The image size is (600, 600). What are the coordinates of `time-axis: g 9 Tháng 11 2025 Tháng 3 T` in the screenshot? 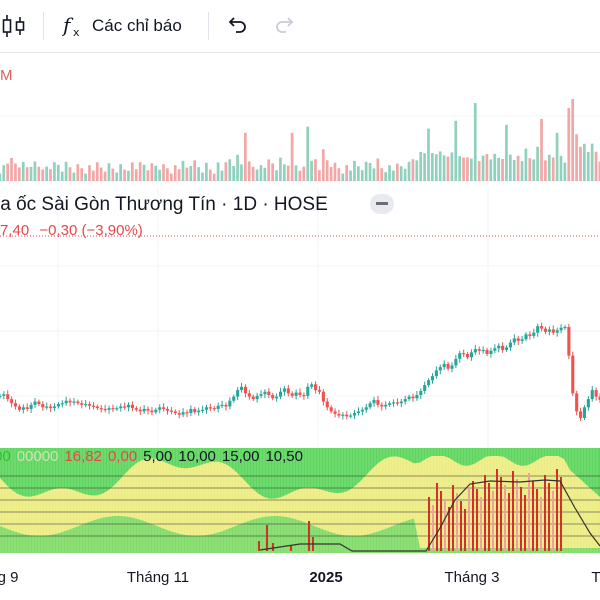 It's located at (300, 576).